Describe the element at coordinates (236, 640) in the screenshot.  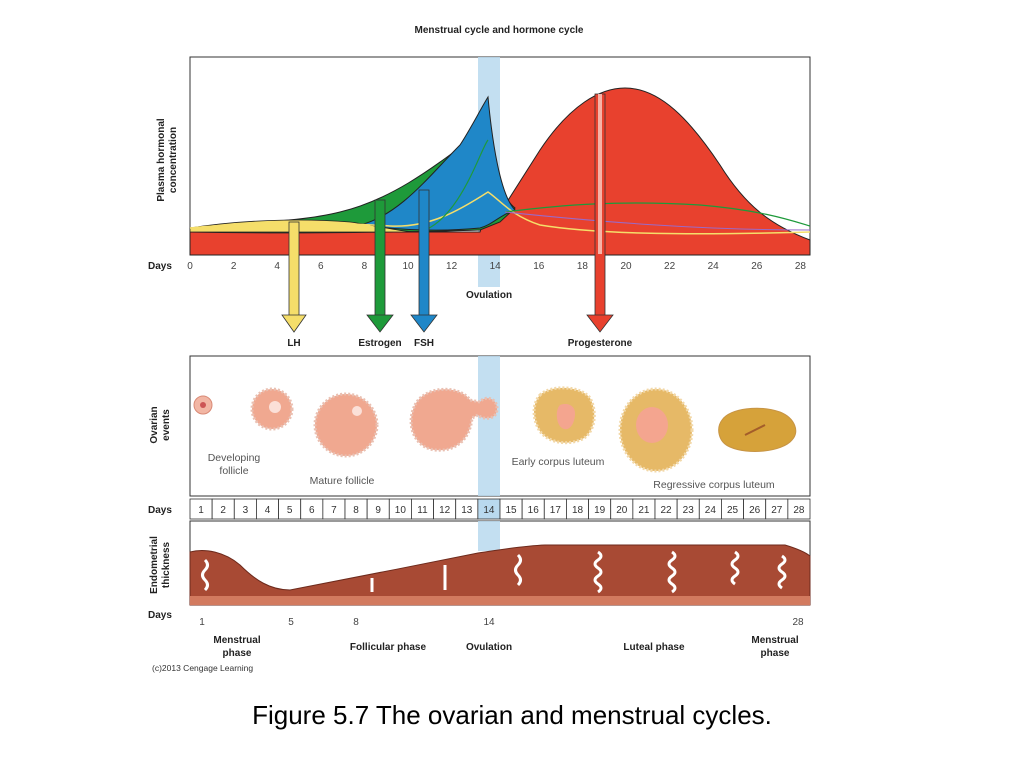
I see `phase-menstrual-1: Menstrual` at that location.